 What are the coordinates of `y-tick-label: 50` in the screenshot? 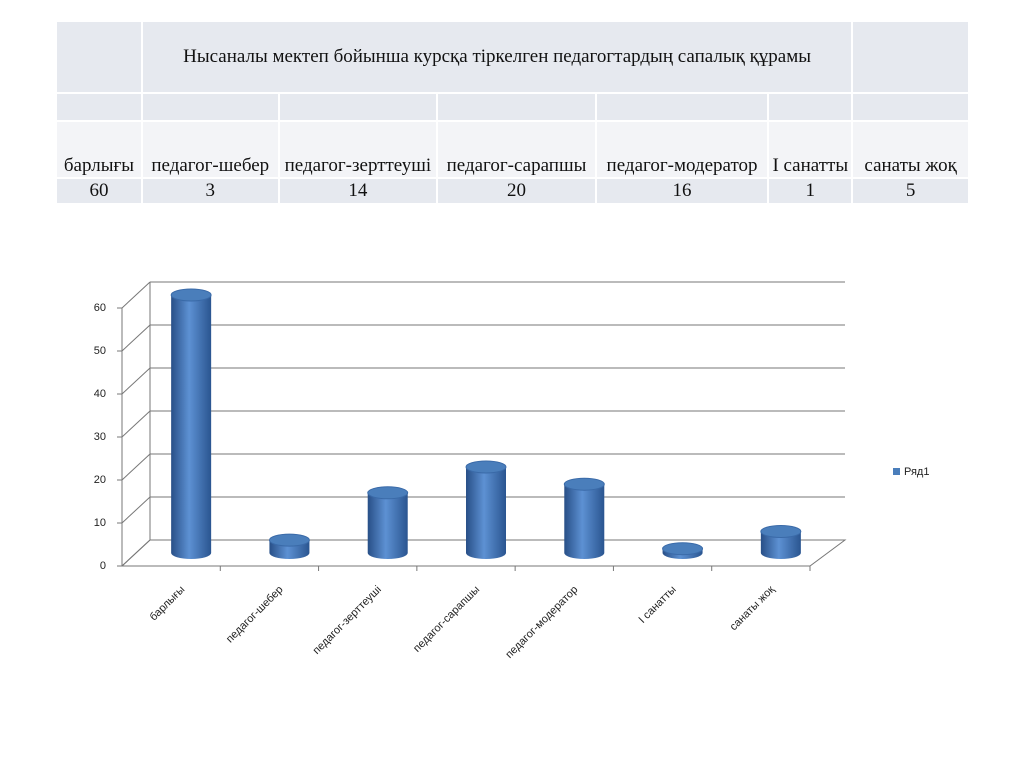 It's located at (100, 351).